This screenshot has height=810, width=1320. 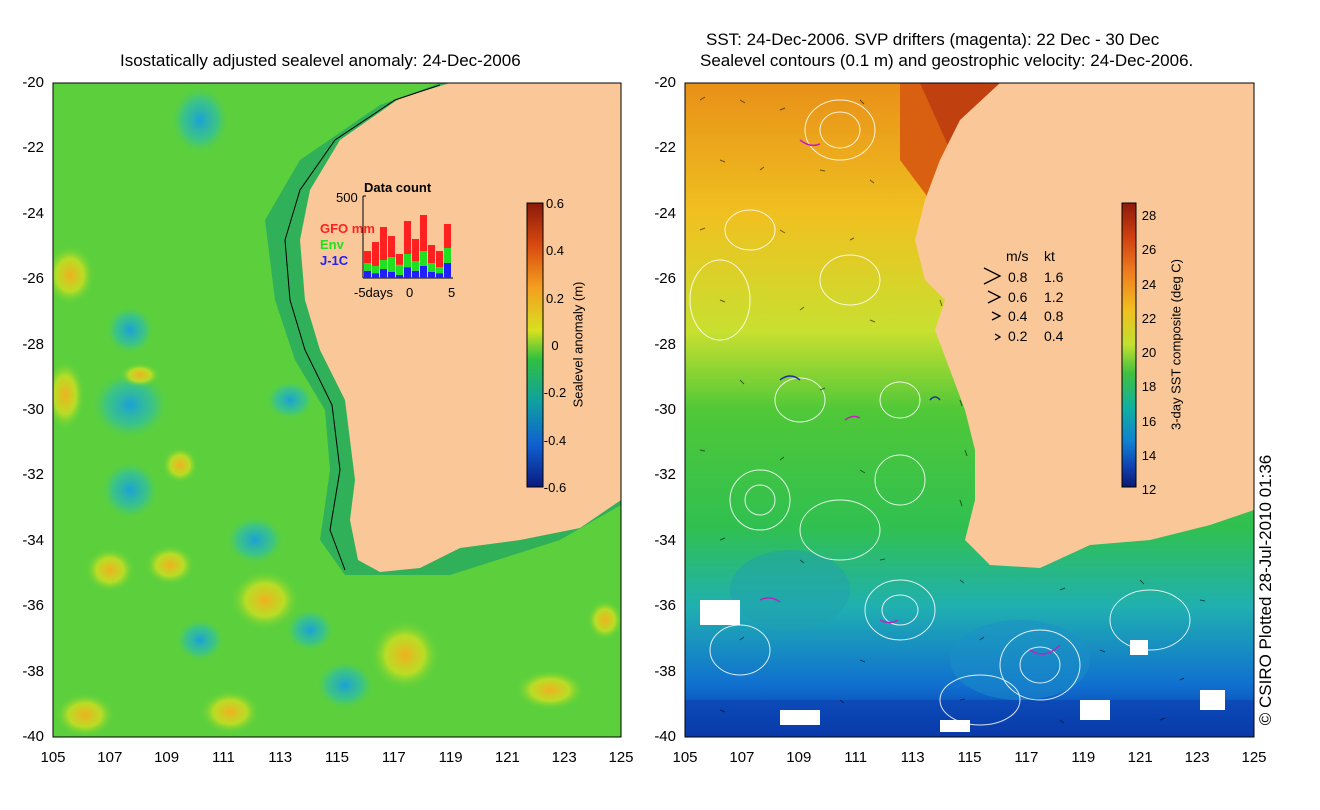 What do you see at coordinates (447, 270) in the screenshot?
I see `data-count-bar-10-j1c` at bounding box center [447, 270].